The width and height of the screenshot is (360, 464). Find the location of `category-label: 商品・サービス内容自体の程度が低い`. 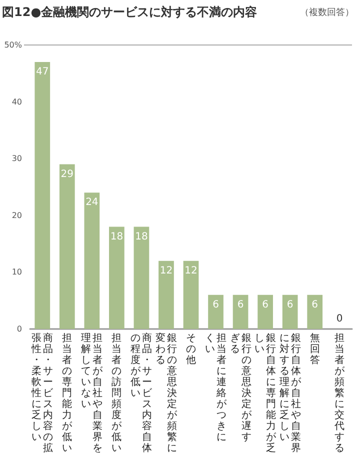

category-label: 商品・サービス内容自体の程度が低い is located at coordinates (141, 393).